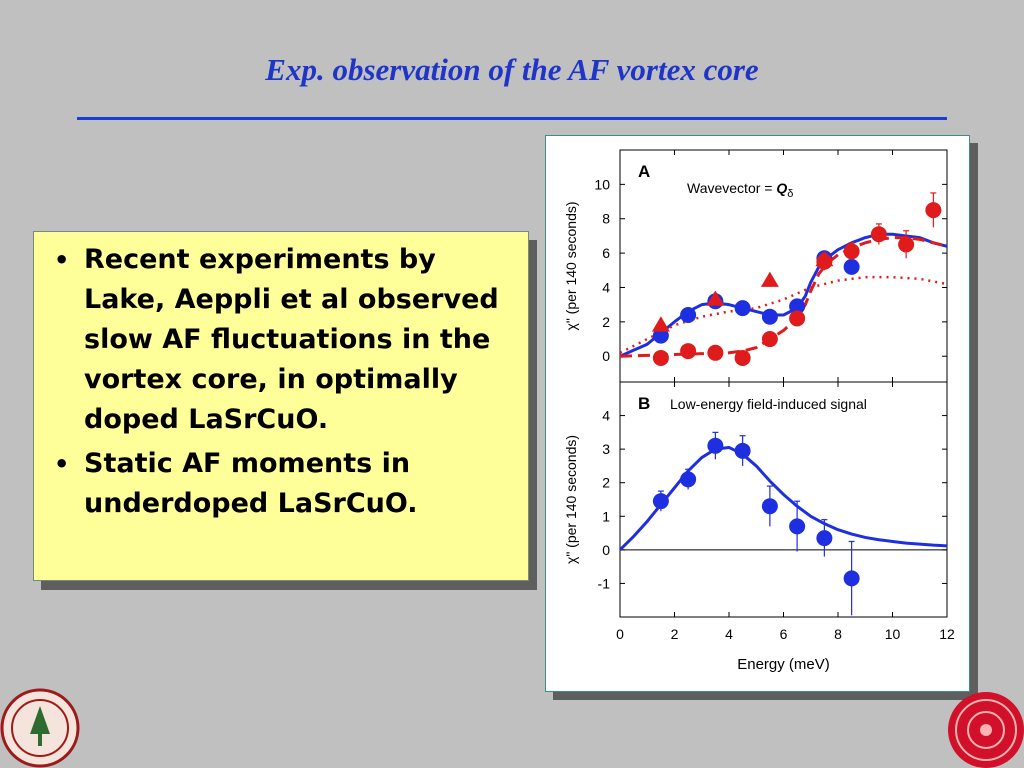 The image size is (1024, 768). Describe the element at coordinates (740, 190) in the screenshot. I see `panel-annotation: Wavevector = Qδ` at that location.